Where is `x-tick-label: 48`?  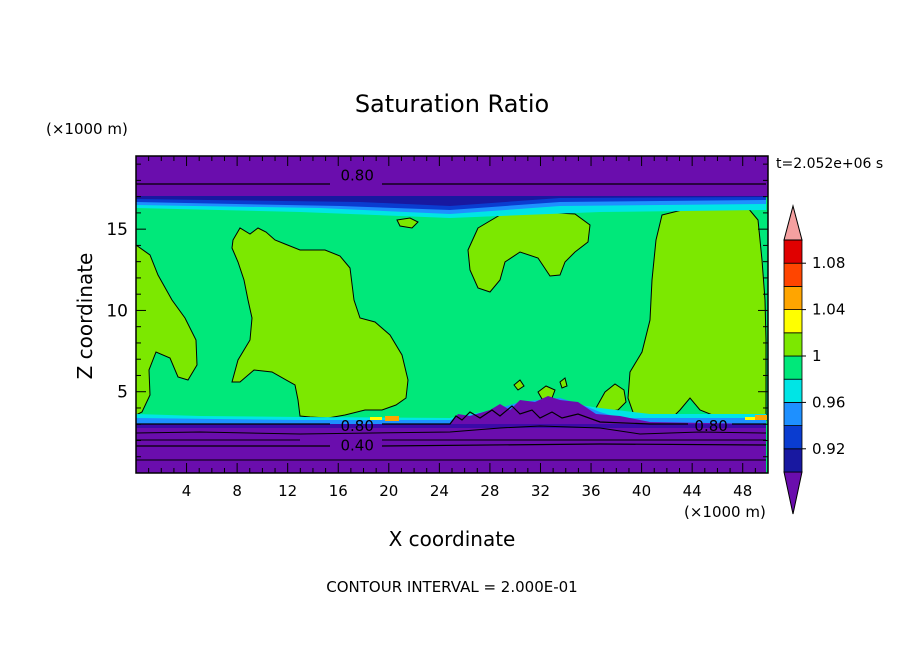
x-tick-label: 48 is located at coordinates (742, 491).